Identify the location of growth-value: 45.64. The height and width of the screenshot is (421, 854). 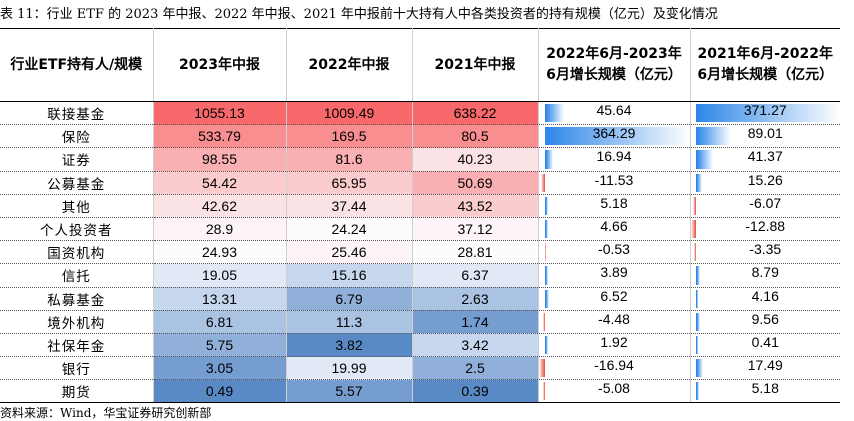
(614, 110).